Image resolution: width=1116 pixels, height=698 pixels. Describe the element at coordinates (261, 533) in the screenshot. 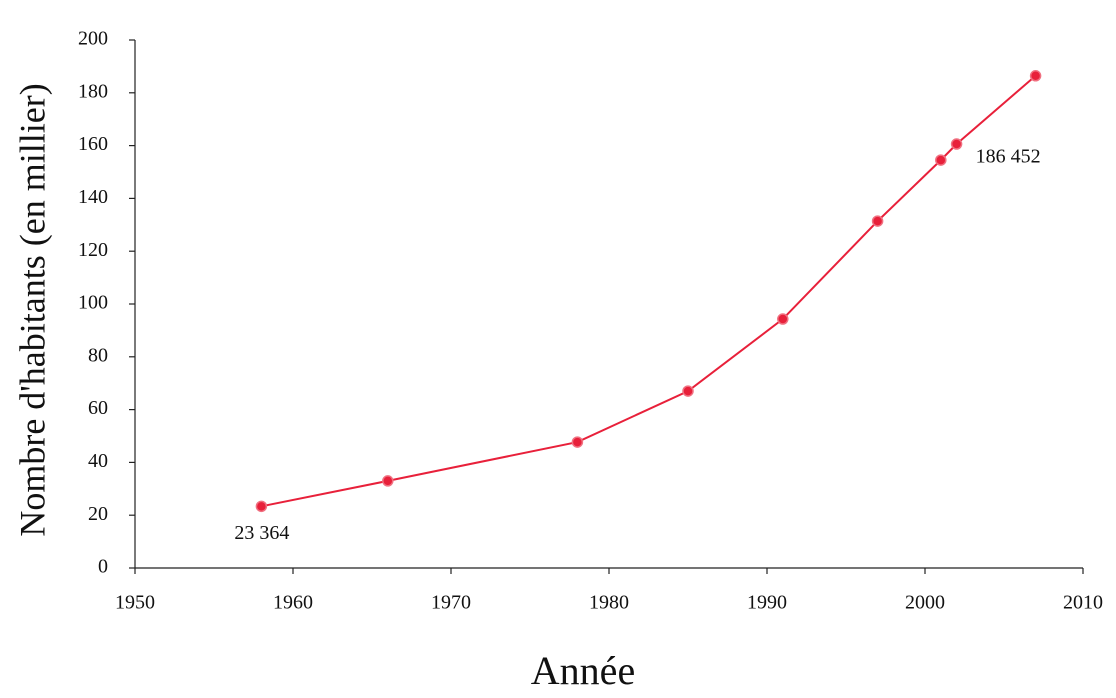

I see `value-label: 23 364` at that location.